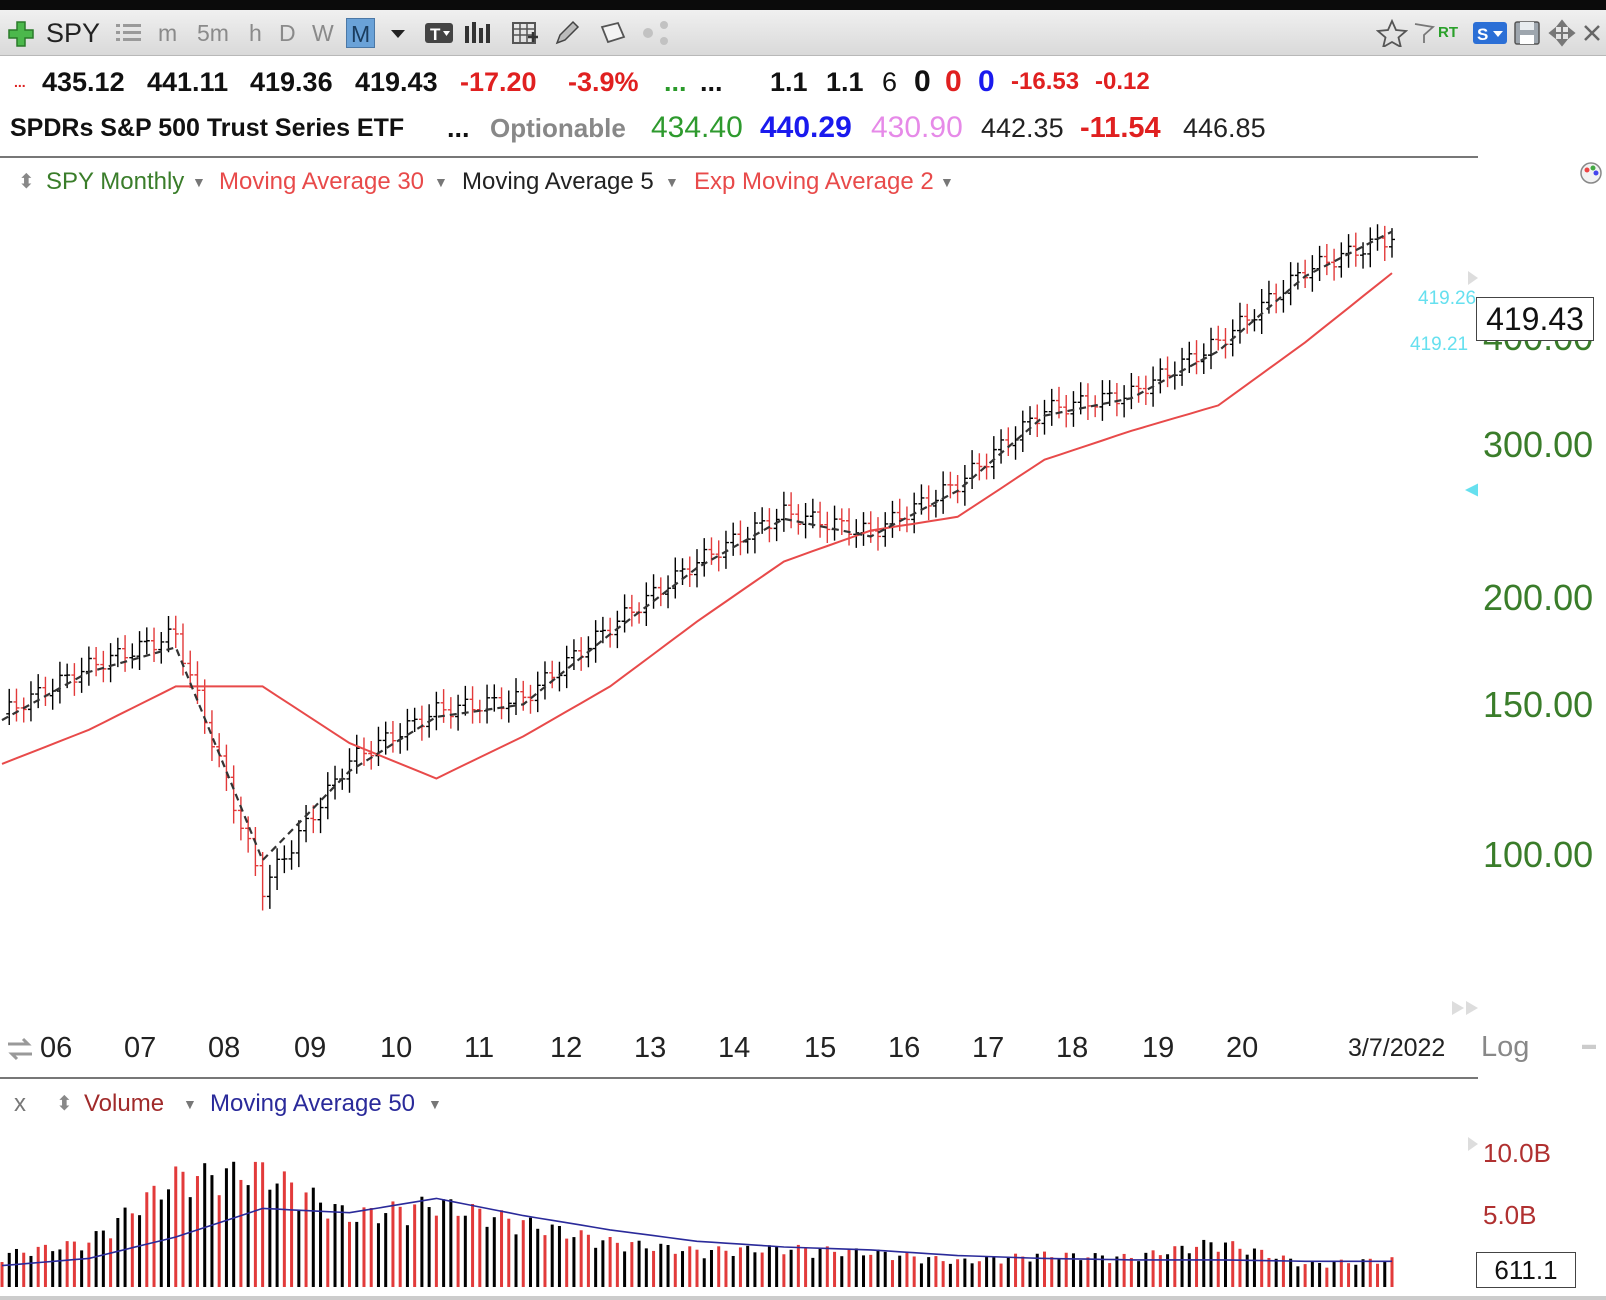 This screenshot has height=1300, width=1606. Describe the element at coordinates (1589, 1044) in the screenshot. I see `axis-options-icon: ▬` at that location.